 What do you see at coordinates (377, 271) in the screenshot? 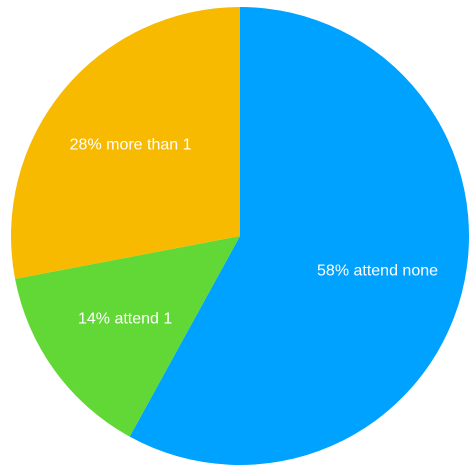
I see `pie-slice-label-0: 58% attend none` at bounding box center [377, 271].